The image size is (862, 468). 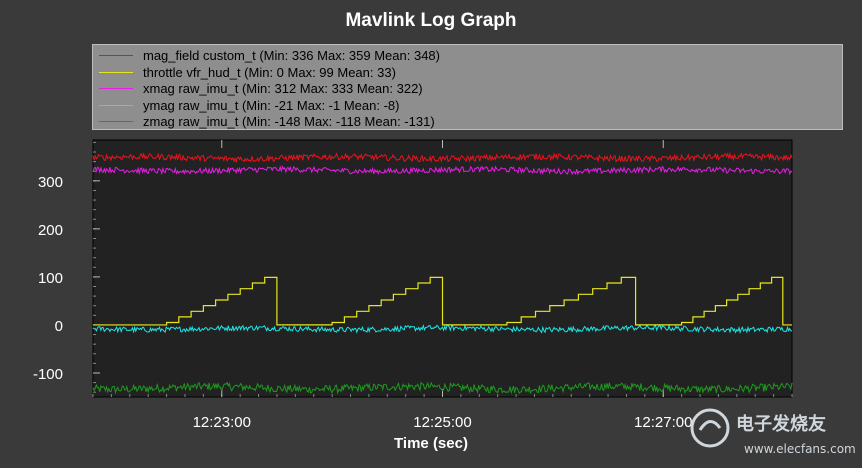 What do you see at coordinates (59, 326) in the screenshot?
I see `y-tick-label: 0` at bounding box center [59, 326].